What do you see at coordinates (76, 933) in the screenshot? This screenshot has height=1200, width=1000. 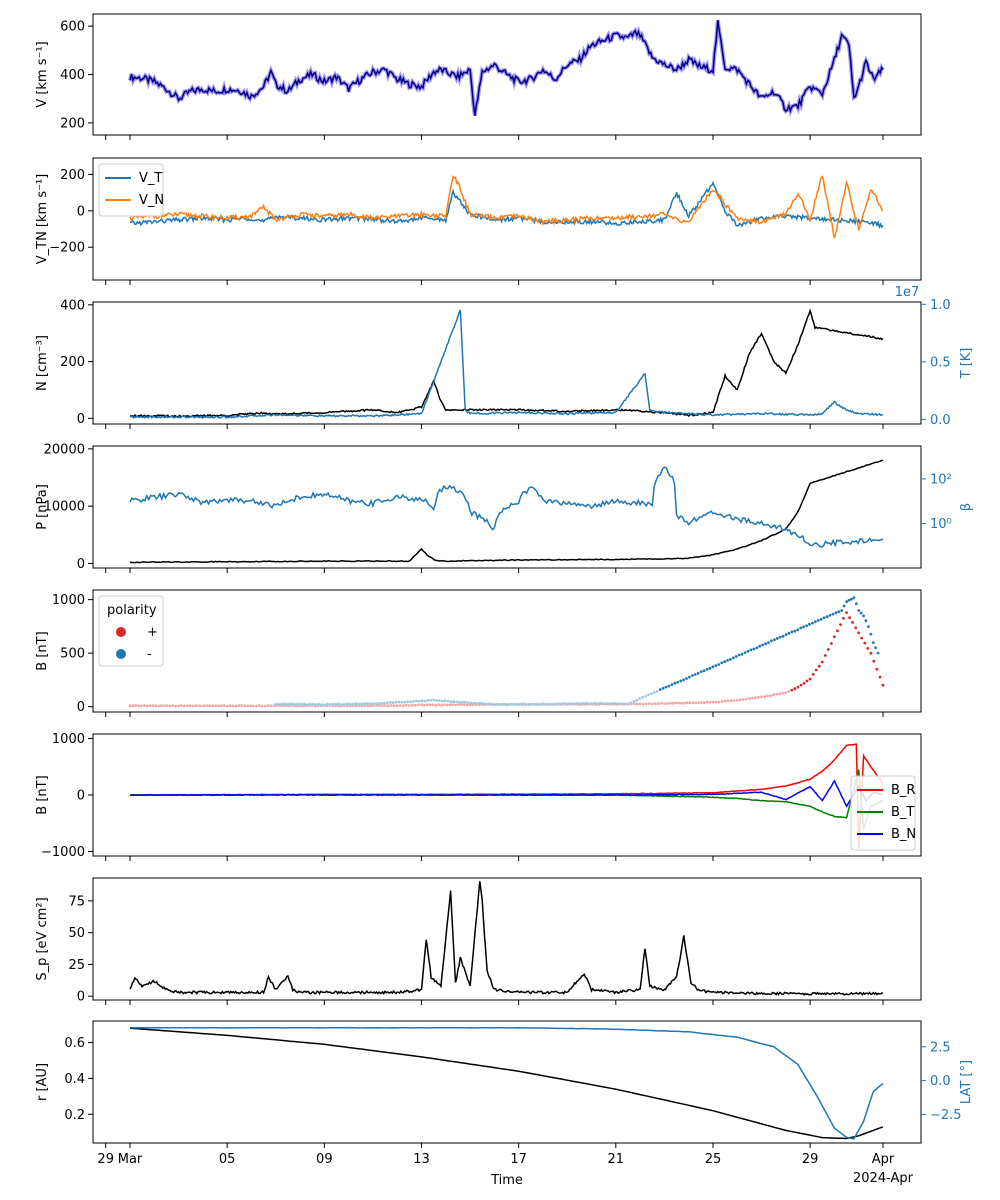 I see `y-tick-label: 50` at bounding box center [76, 933].